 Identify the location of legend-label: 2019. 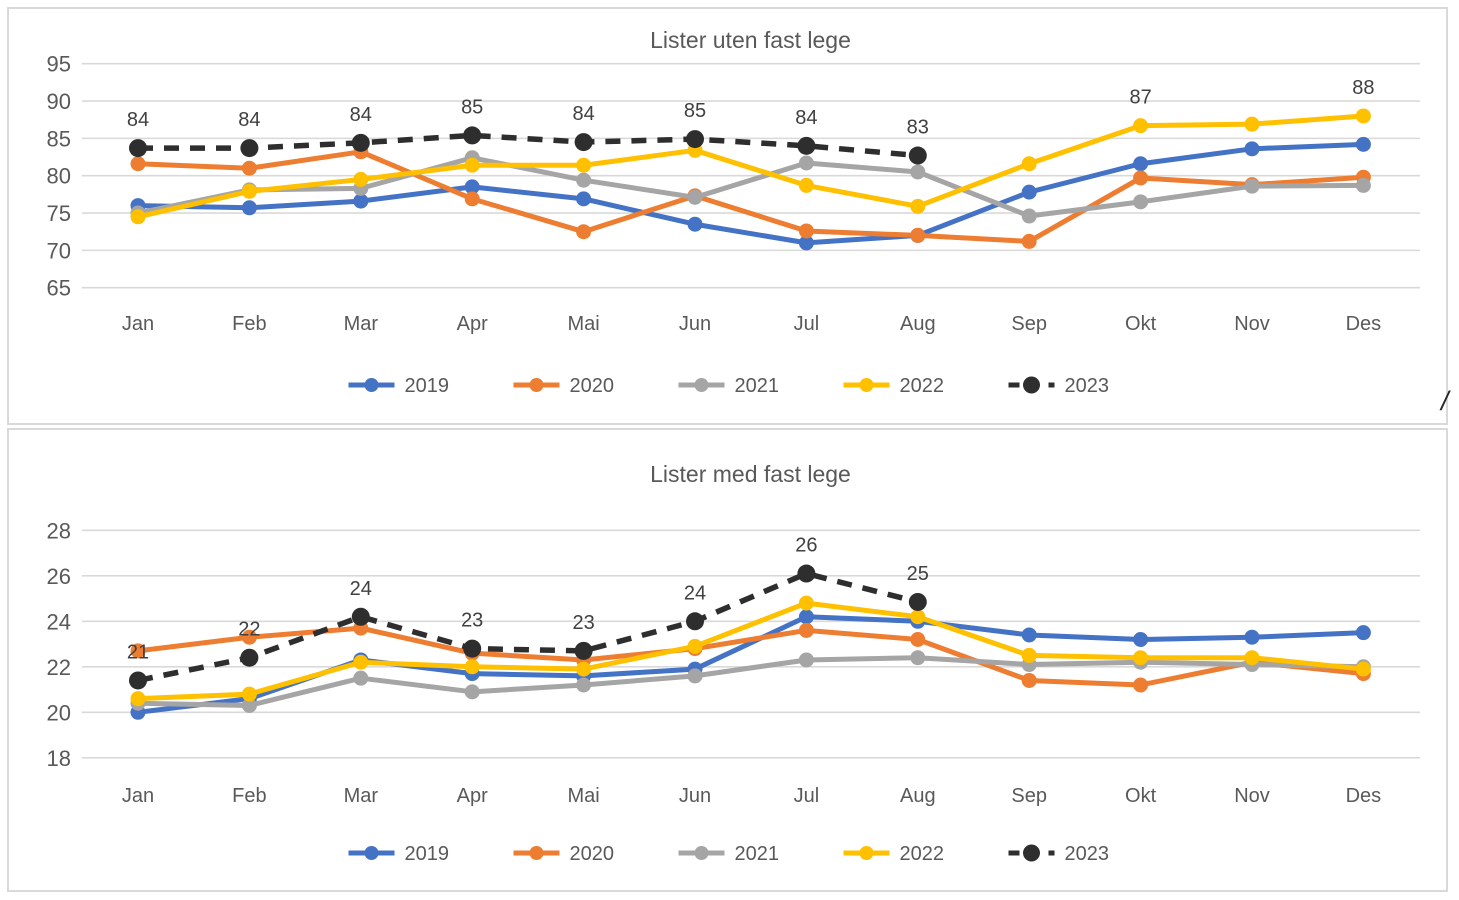
(427, 854).